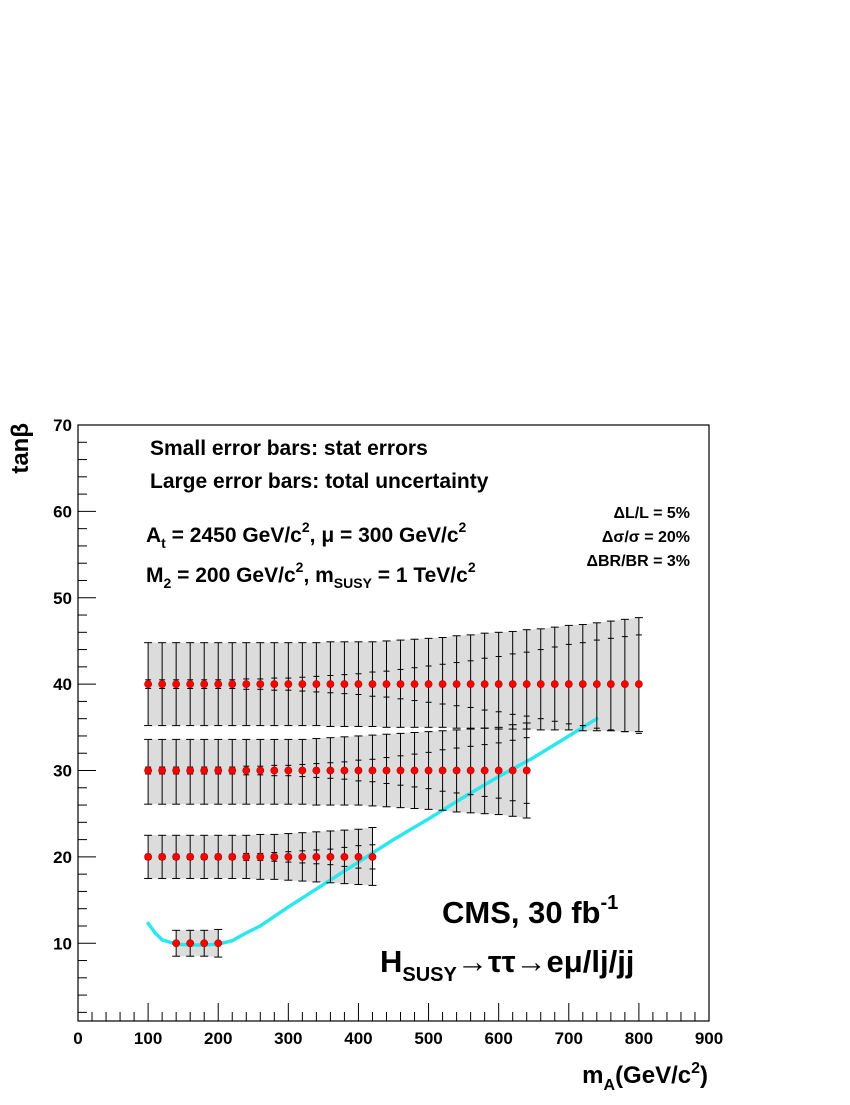 Image resolution: width=850 pixels, height=1105 pixels. What do you see at coordinates (62, 771) in the screenshot?
I see `y-tick-label: 30` at bounding box center [62, 771].